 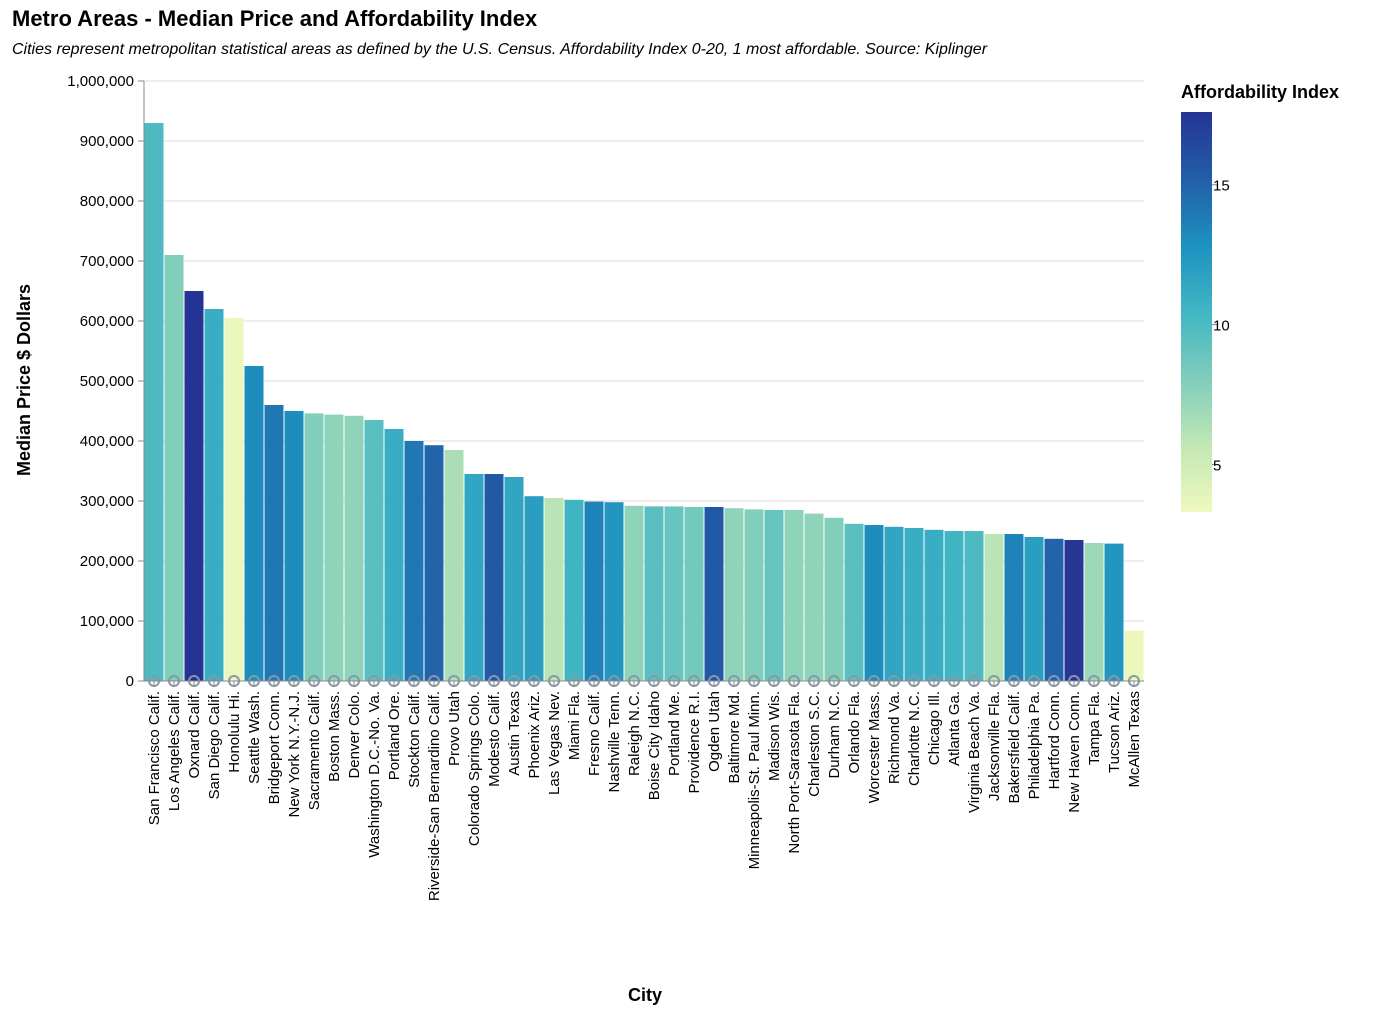 I want to click on x-tick-label: Riverside-San Bernardino Calif., so click(x=434, y=796).